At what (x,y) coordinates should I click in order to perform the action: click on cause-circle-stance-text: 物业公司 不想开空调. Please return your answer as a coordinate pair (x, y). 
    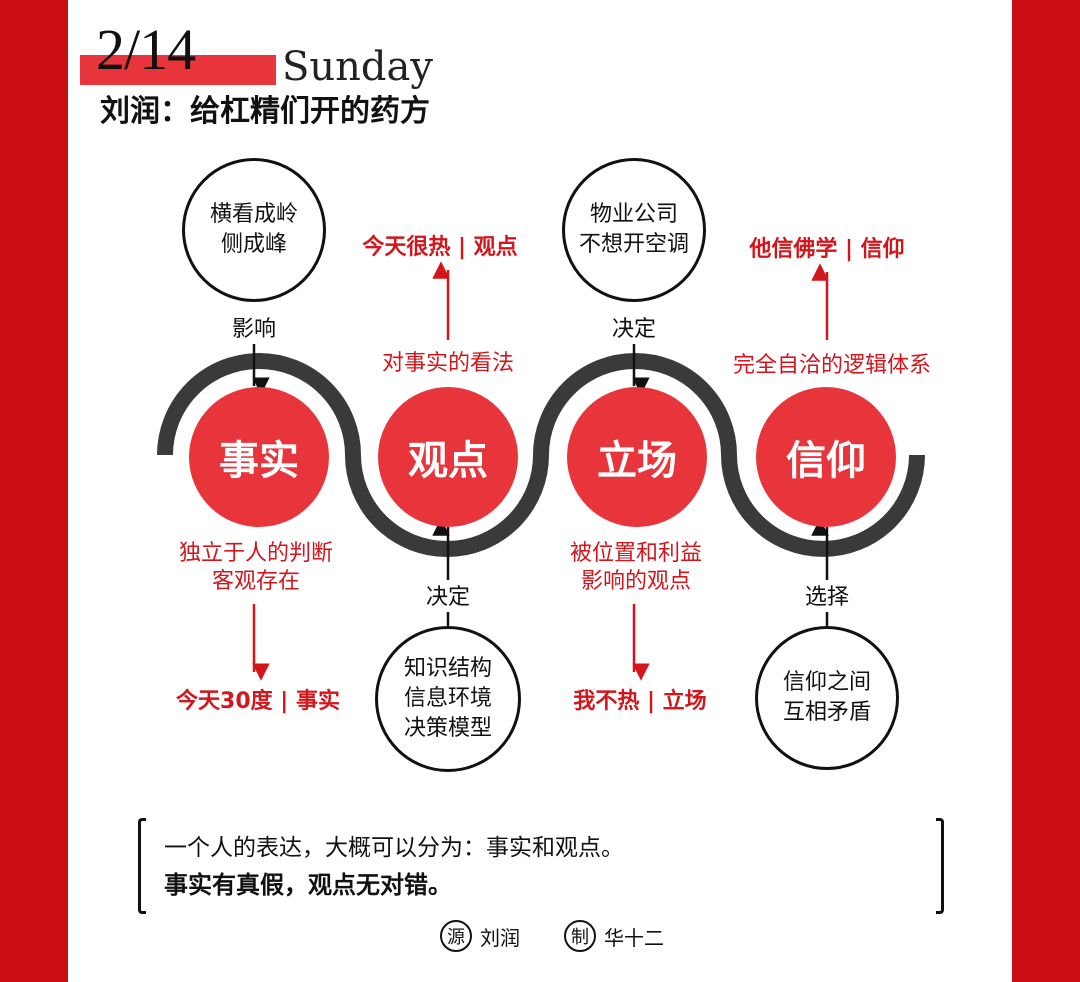
    Looking at the image, I should click on (633, 229).